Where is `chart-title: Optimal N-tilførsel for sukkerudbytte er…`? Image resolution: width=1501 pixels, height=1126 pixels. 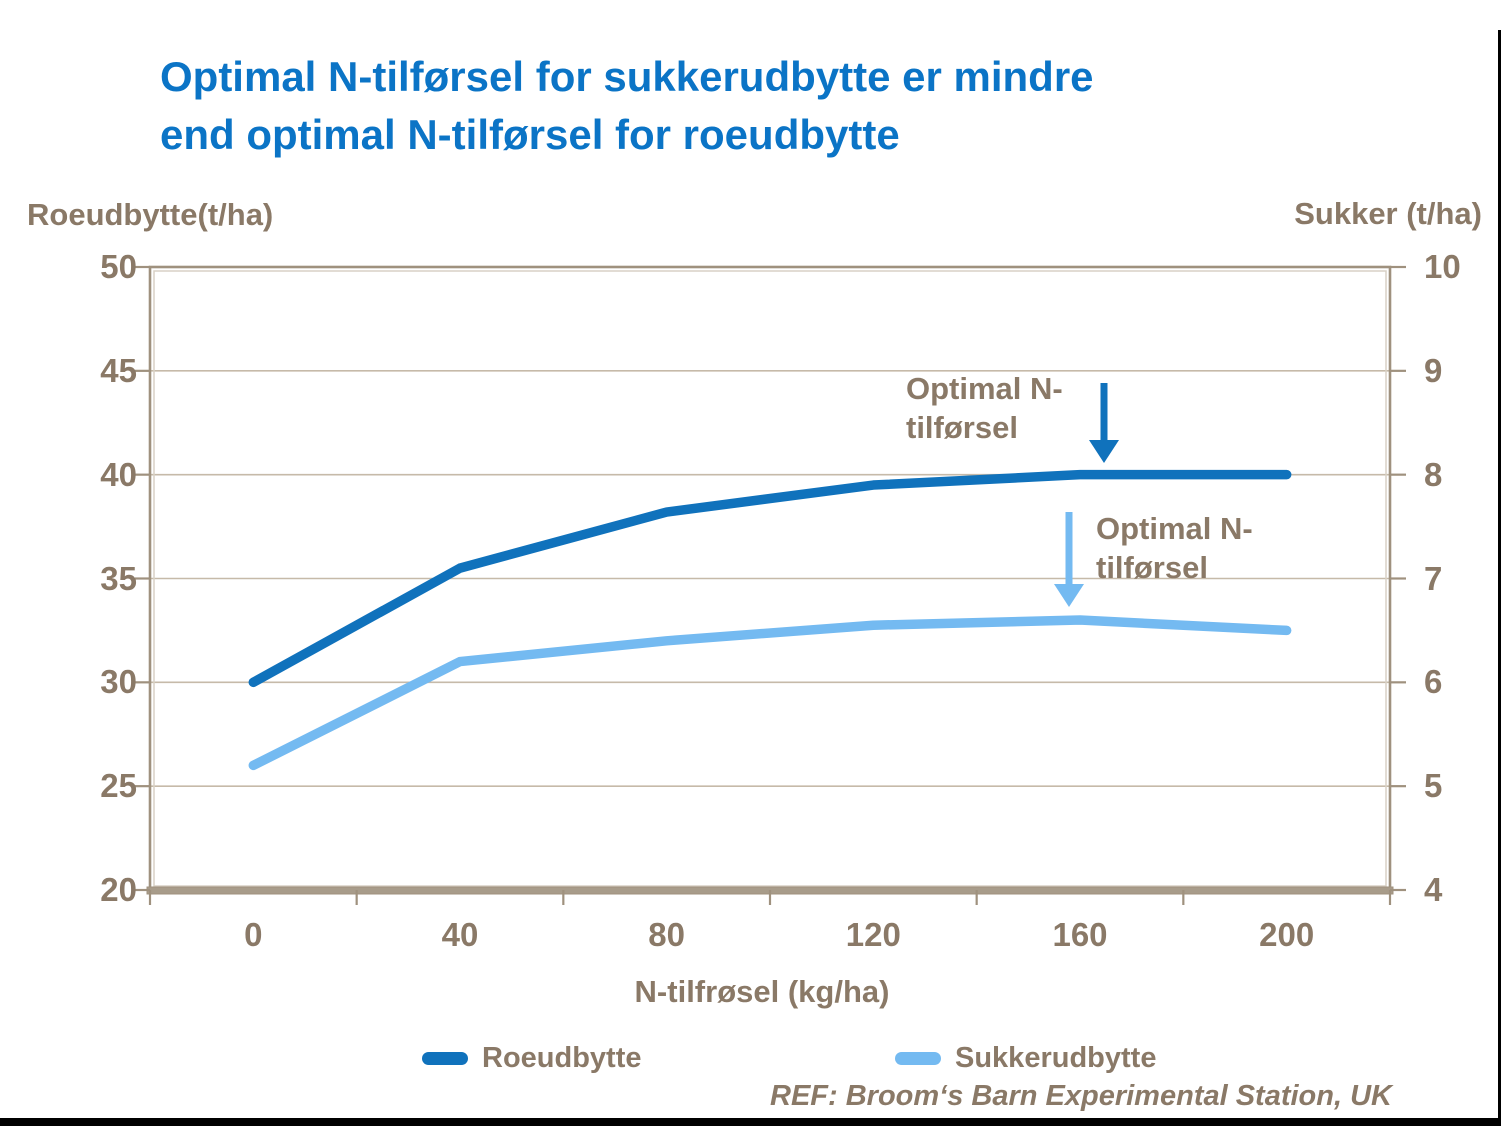
chart-title: Optimal N-tilførsel for sukkerudbytte er… is located at coordinates (760, 106).